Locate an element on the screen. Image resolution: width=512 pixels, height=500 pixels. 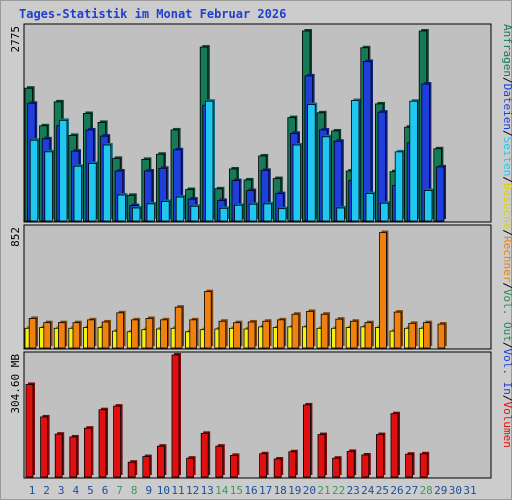
y-max-label-3: 304.60 MB is located at coordinates (15, 384).